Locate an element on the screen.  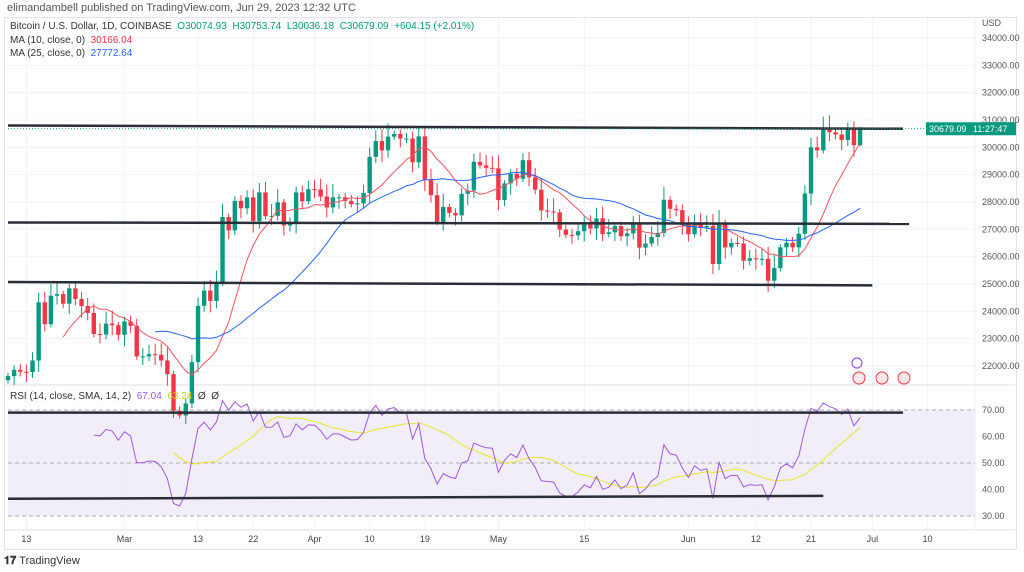
ma25-value: 27772.64 is located at coordinates (111, 53).